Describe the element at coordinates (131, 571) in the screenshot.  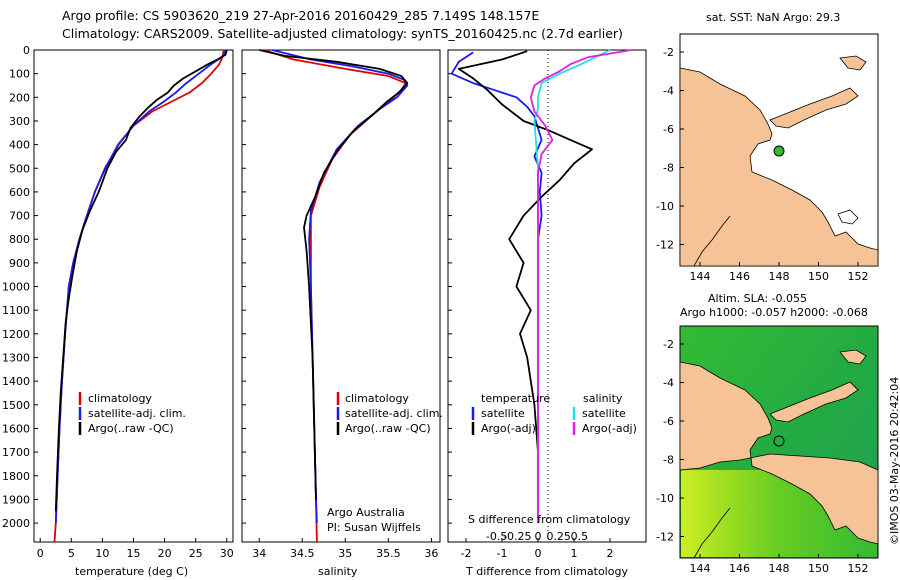
I see `temperature-xlabel: temperature (deg C)` at that location.